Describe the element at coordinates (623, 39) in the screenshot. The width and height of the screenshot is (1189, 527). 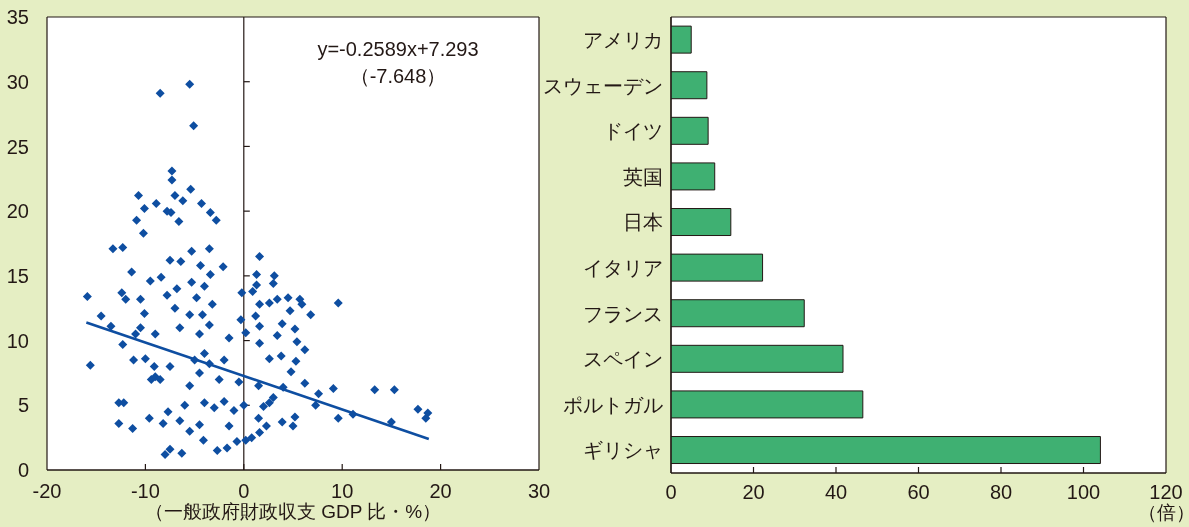
I see `y-tick-label: アメリカ` at that location.